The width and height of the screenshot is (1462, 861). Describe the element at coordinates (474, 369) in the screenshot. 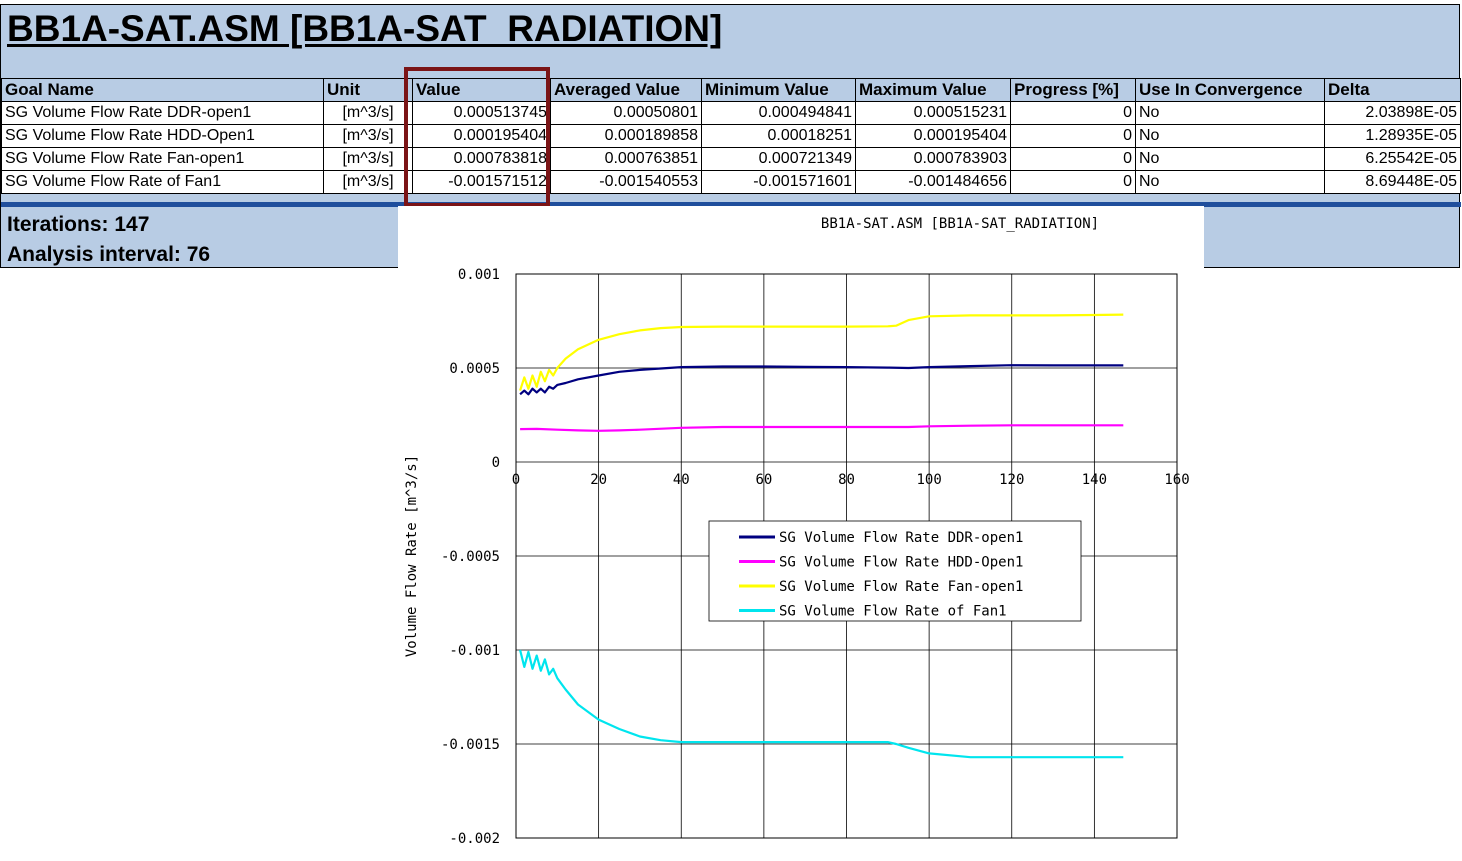

I see `y-tick-label: 0.0005` at that location.